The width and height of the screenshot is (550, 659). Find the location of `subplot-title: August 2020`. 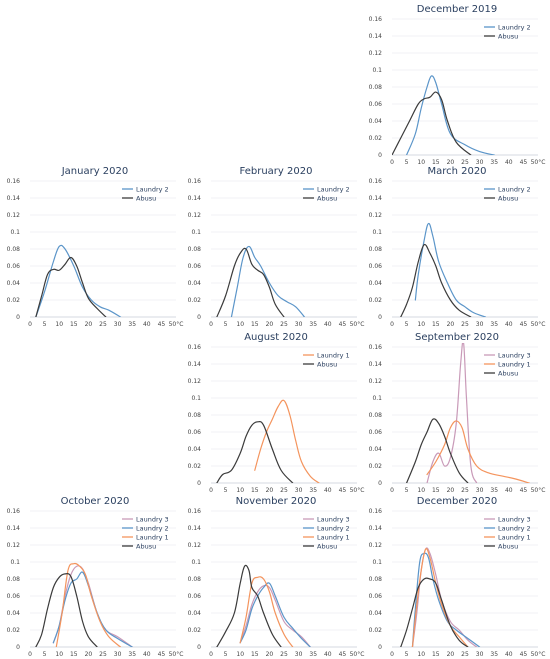

subplot-title: August 2020 is located at coordinates (276, 337).